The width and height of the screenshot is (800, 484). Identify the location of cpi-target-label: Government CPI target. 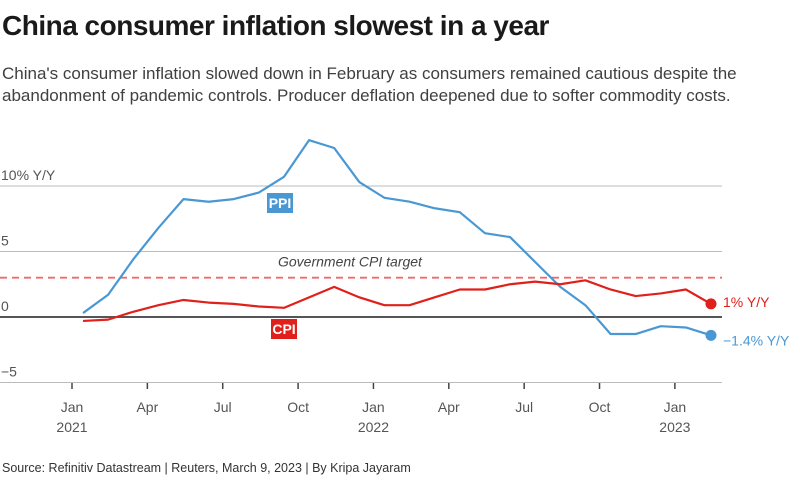
(350, 262).